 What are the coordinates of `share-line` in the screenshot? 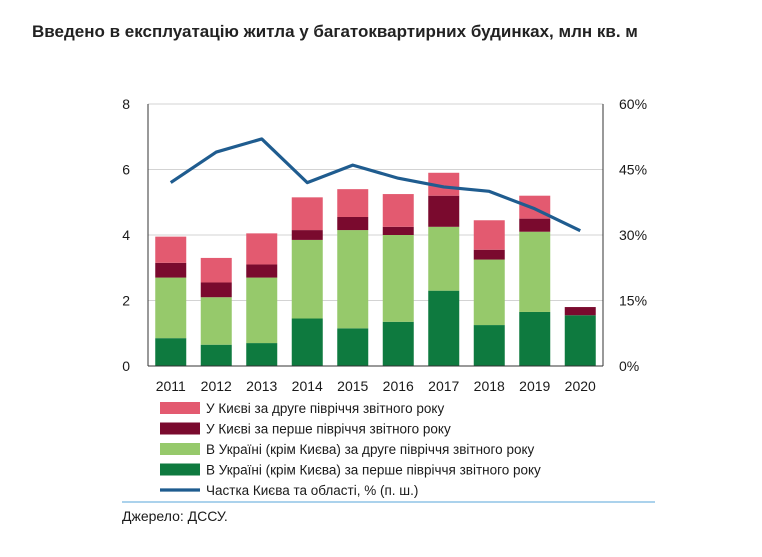 It's located at (375, 185).